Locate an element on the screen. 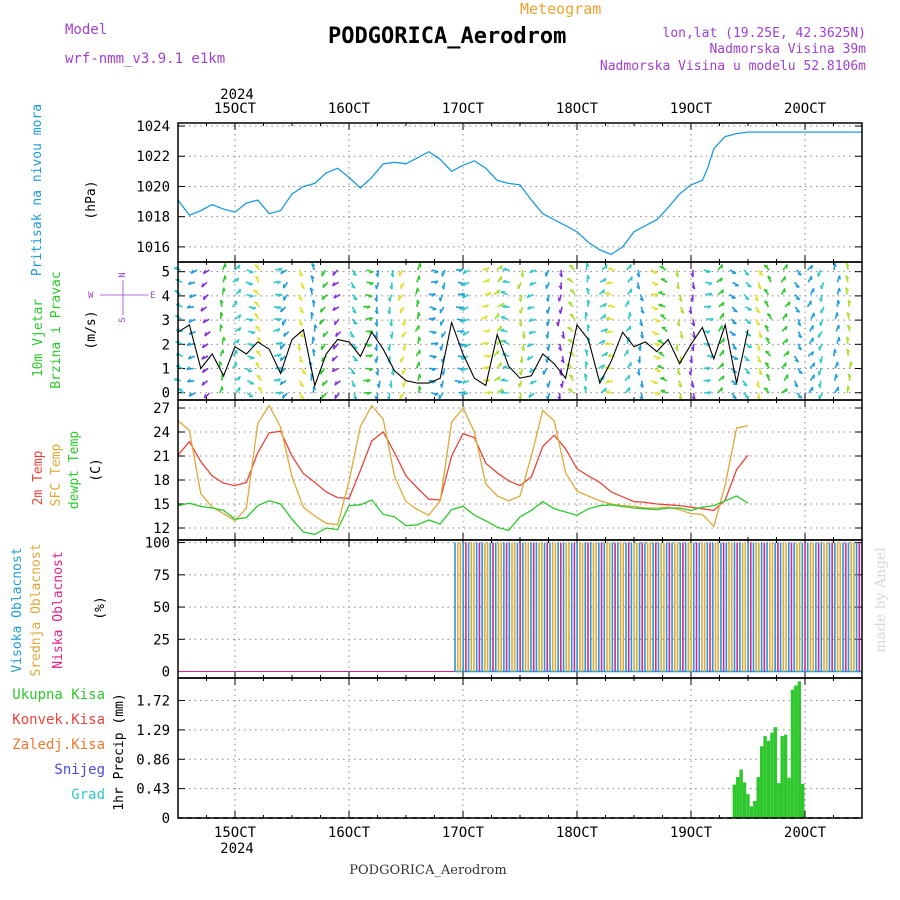 The image size is (900, 900). x-tick-label: 17OCT is located at coordinates (463, 109).